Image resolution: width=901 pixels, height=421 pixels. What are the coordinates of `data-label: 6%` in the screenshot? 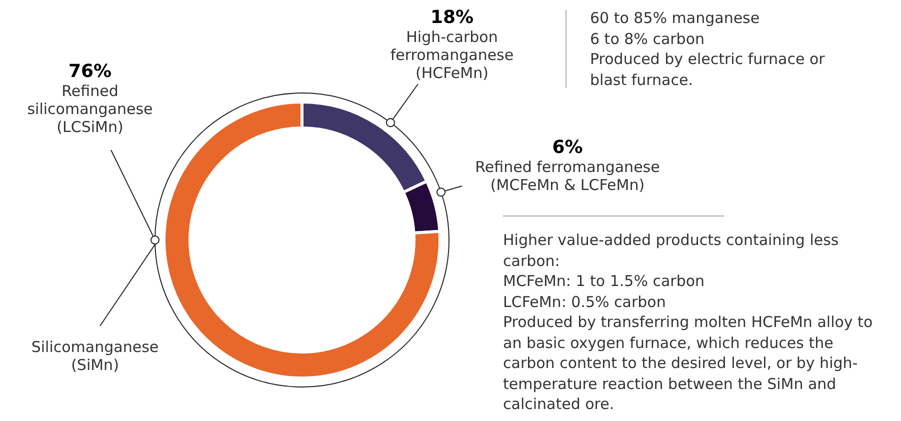 It's located at (567, 147).